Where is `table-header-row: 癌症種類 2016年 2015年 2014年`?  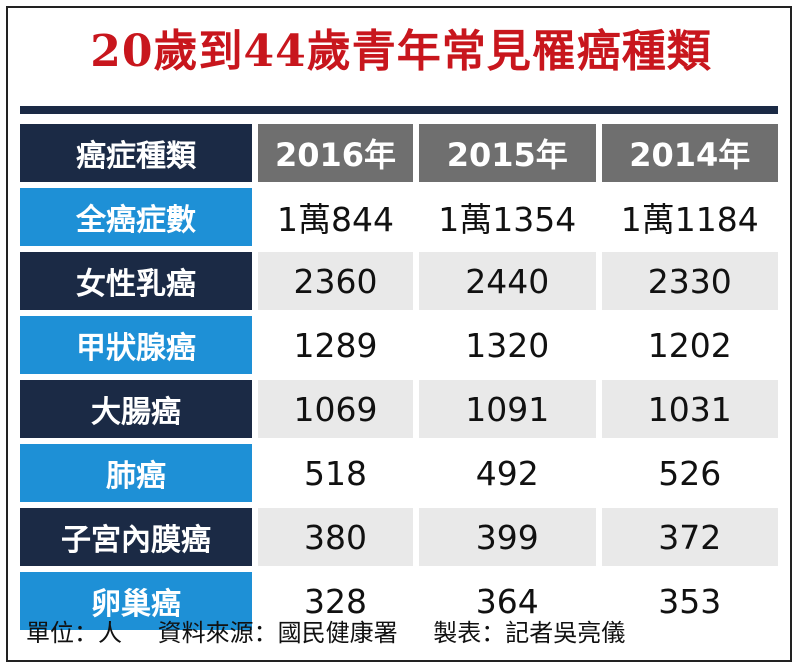
table-header-row: 癌症種類 2016年 2015年 2014年 is located at coordinates (399, 153).